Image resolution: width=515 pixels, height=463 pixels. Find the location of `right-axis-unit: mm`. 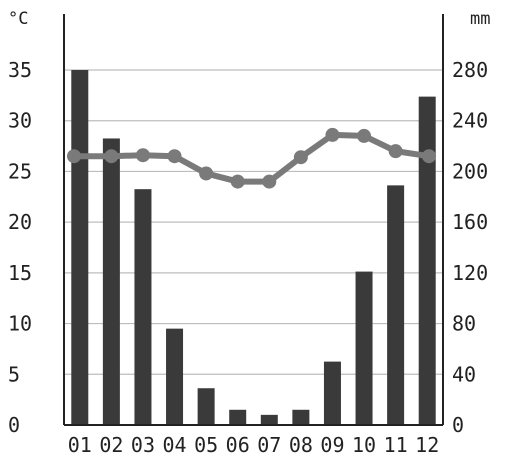

right-axis-unit: mm is located at coordinates (480, 19).